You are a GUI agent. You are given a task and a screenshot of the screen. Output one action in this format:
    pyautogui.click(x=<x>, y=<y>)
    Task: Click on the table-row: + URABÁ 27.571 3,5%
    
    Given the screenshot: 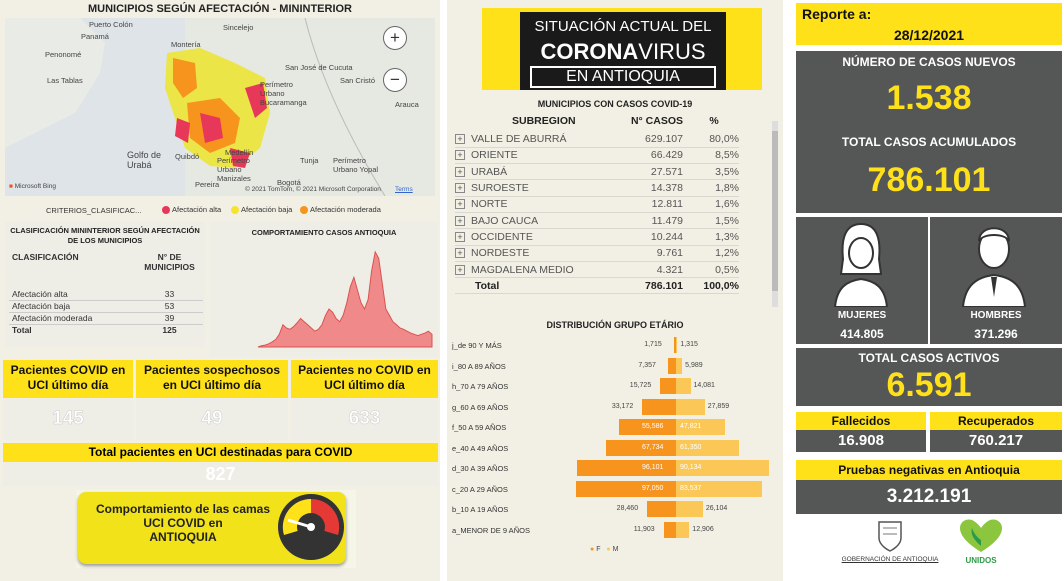 What is the action you would take?
    pyautogui.click(x=597, y=172)
    